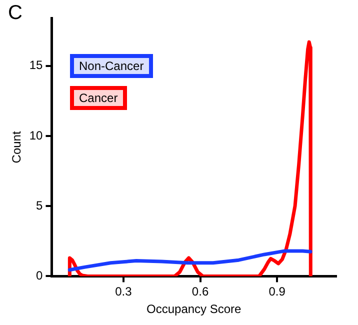 The height and width of the screenshot is (325, 358). What do you see at coordinates (277, 291) in the screenshot?
I see `x-tick-label: 0.9` at bounding box center [277, 291].